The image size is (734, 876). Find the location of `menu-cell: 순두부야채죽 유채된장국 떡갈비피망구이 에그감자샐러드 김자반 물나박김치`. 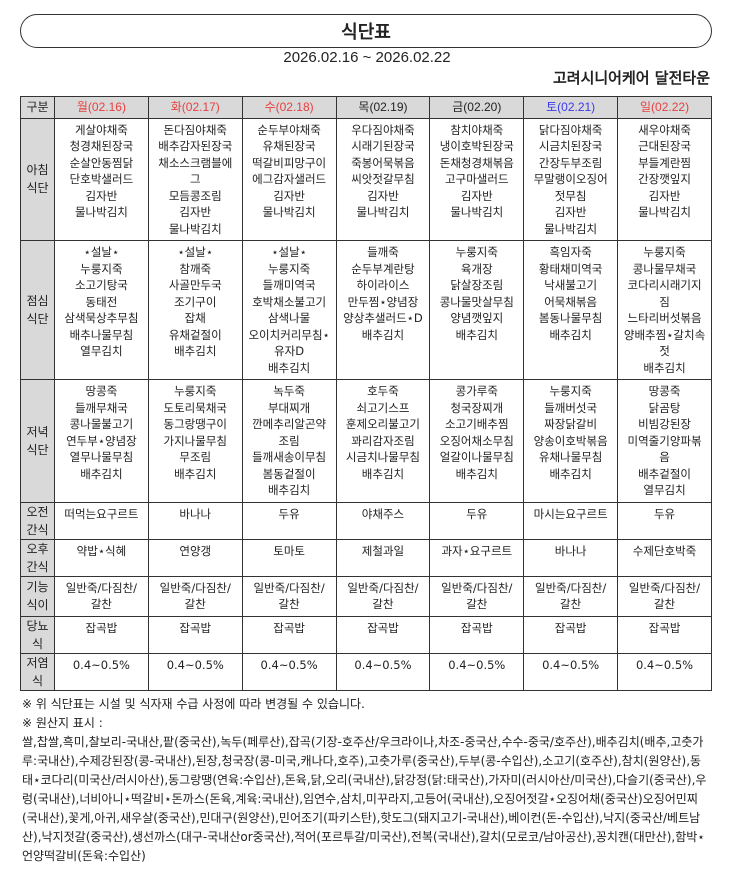

menu-cell: 순두부야채죽 유채된장국 떡갈비피망구이 에그감자샐러드 김자반 물나박김치 is located at coordinates (289, 179).